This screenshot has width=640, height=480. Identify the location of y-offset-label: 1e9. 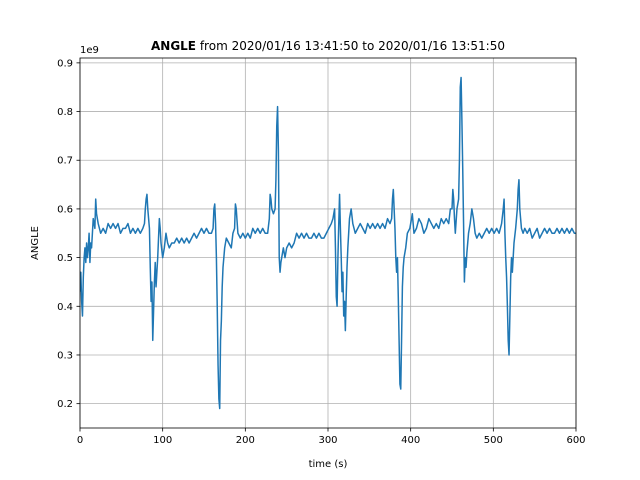
(89, 50).